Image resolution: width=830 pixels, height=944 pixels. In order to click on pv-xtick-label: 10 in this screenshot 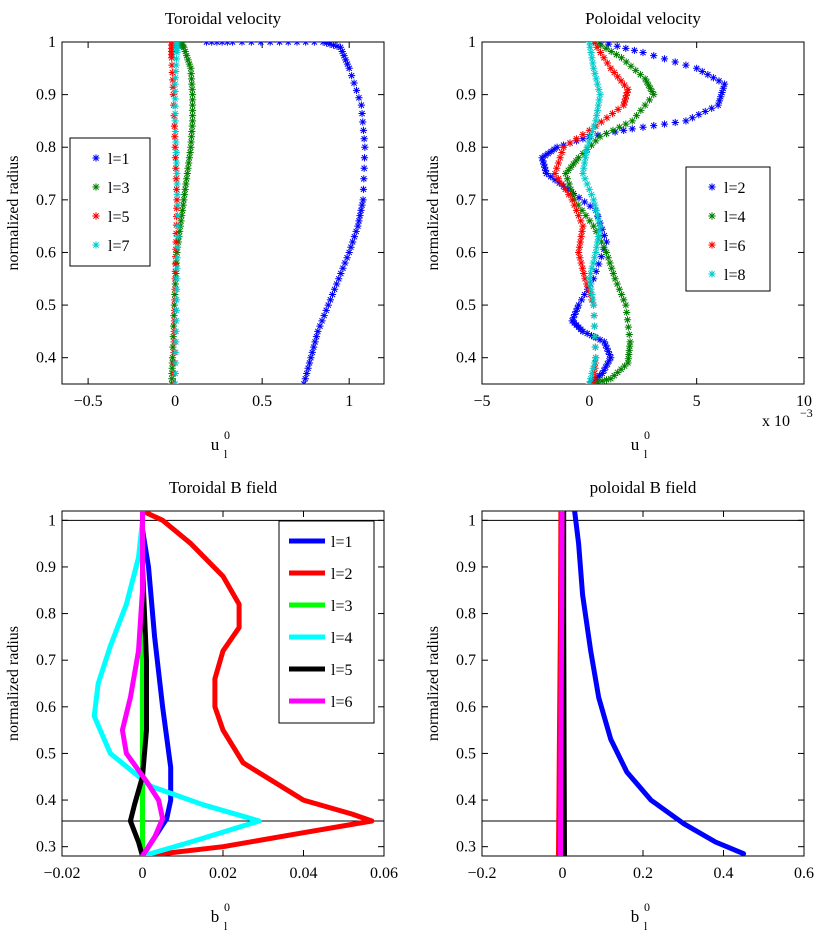, I will do `click(804, 401)`.